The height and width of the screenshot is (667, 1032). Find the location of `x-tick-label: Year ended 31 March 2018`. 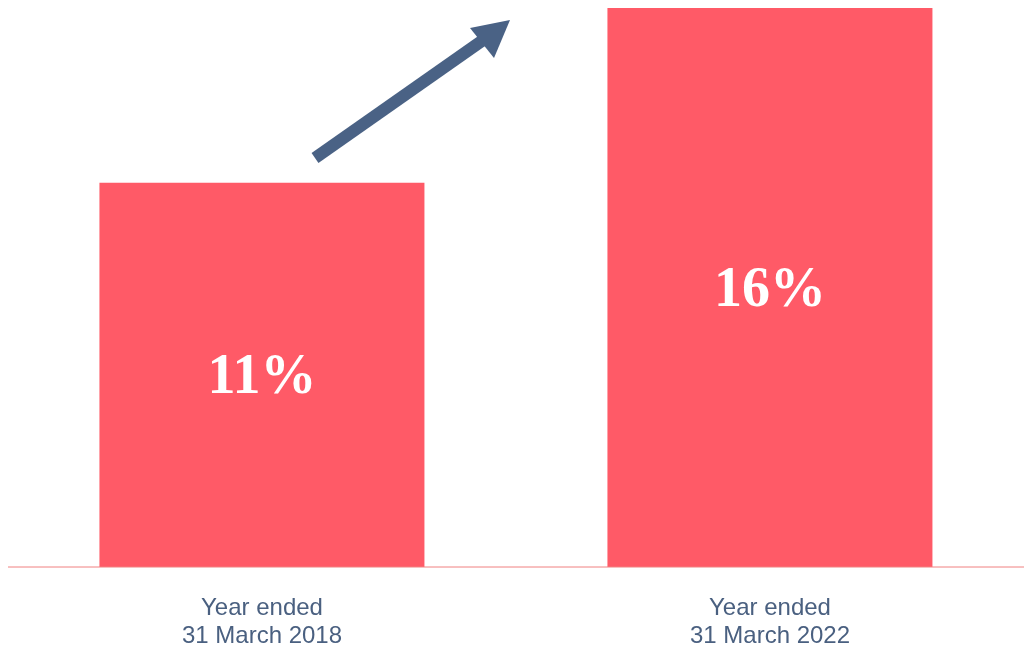

x-tick-label: Year ended 31 March 2018 is located at coordinates (262, 620).